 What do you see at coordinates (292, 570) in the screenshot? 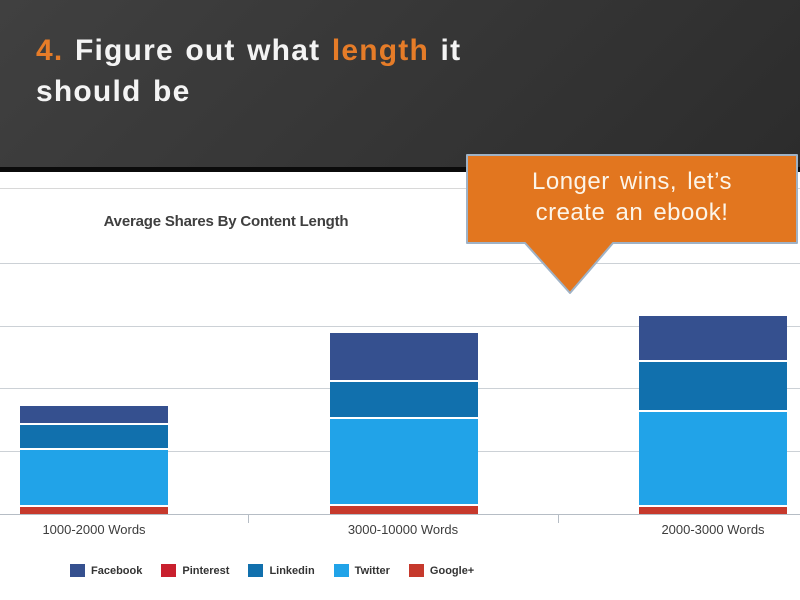
I see `legend-label: Linkedin` at bounding box center [292, 570].